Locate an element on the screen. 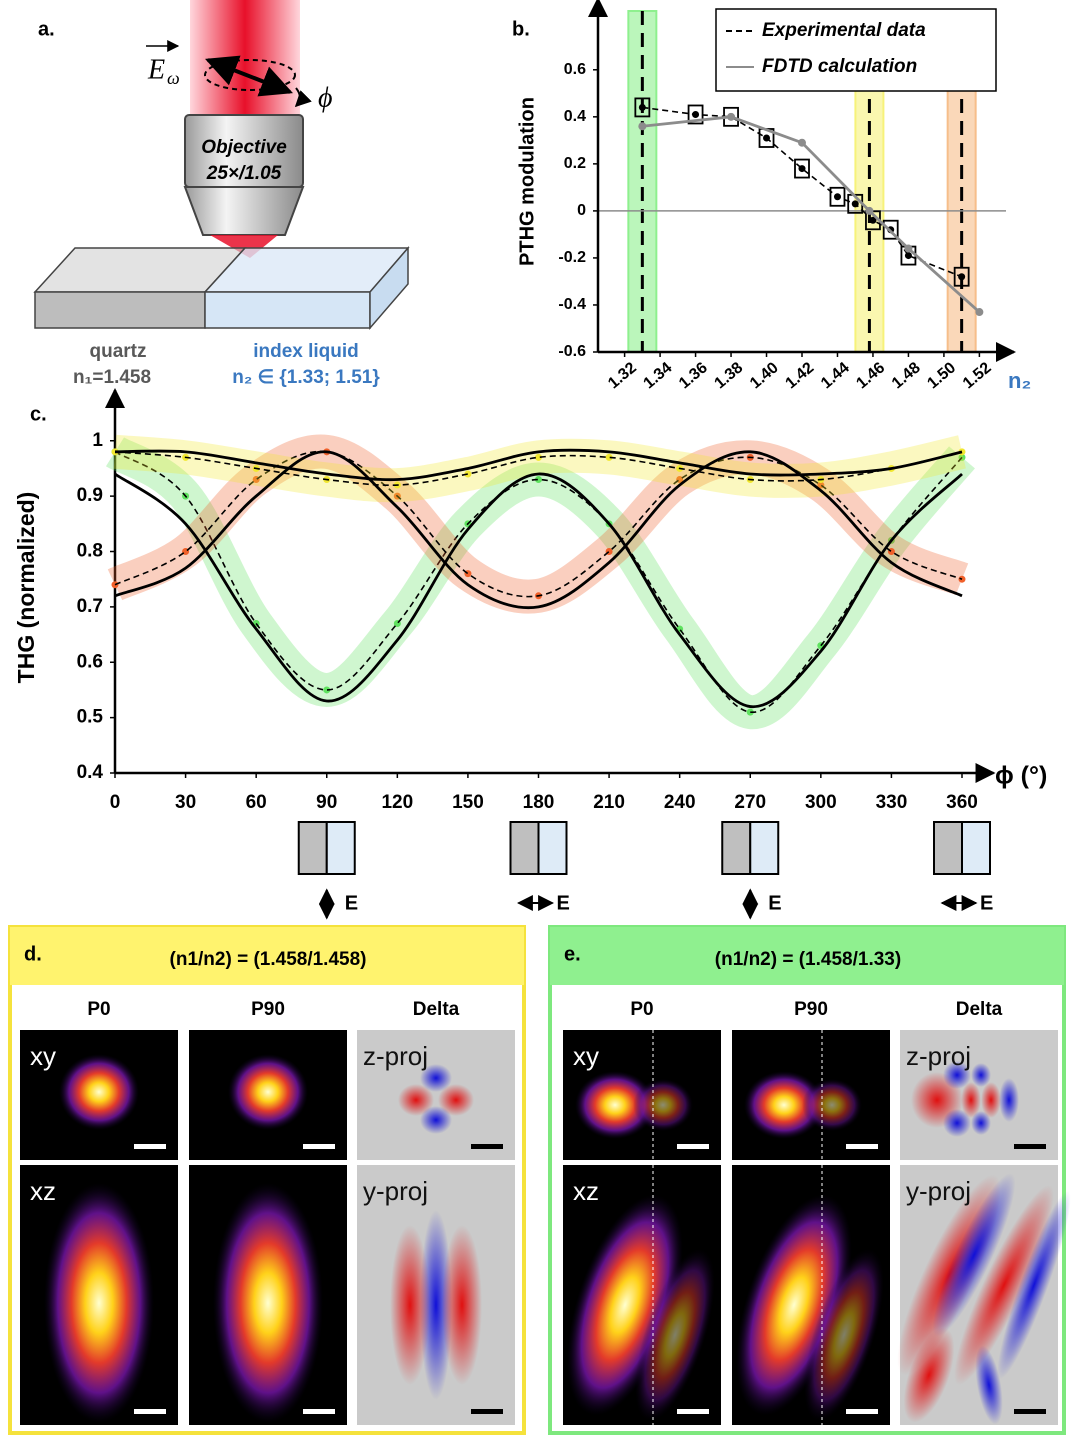 The image size is (1072, 1437). objective-name: Objective is located at coordinates (244, 147).